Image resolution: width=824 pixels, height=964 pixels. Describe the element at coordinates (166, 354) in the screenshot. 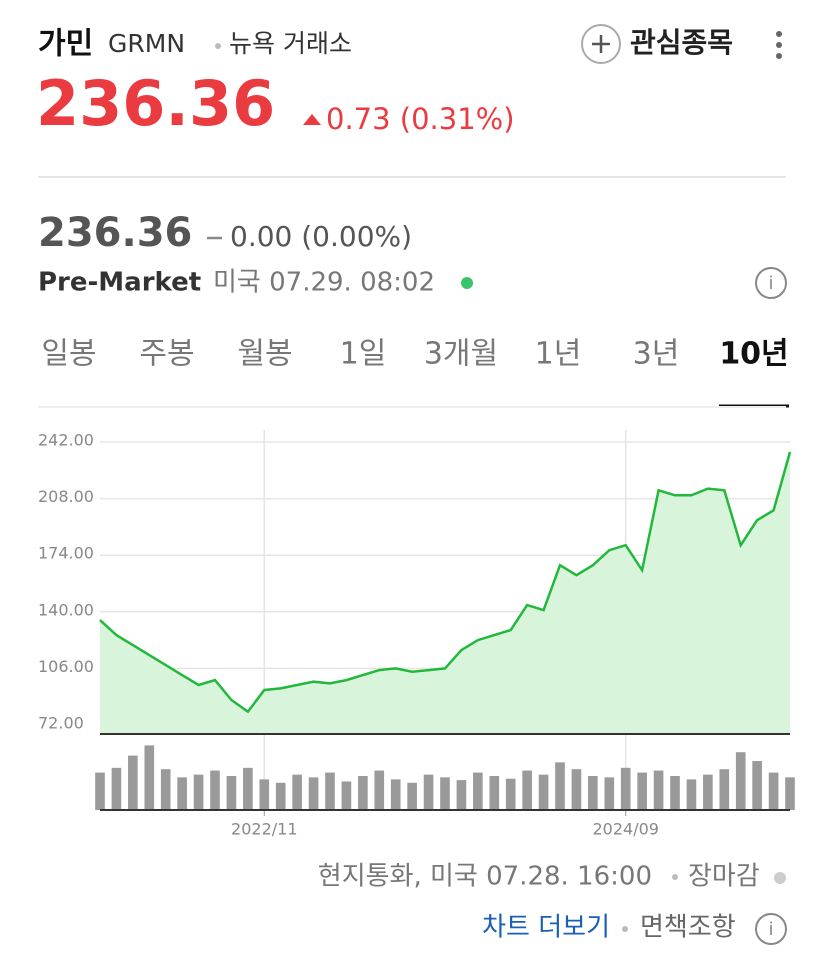

I see `tab: 주봉` at that location.